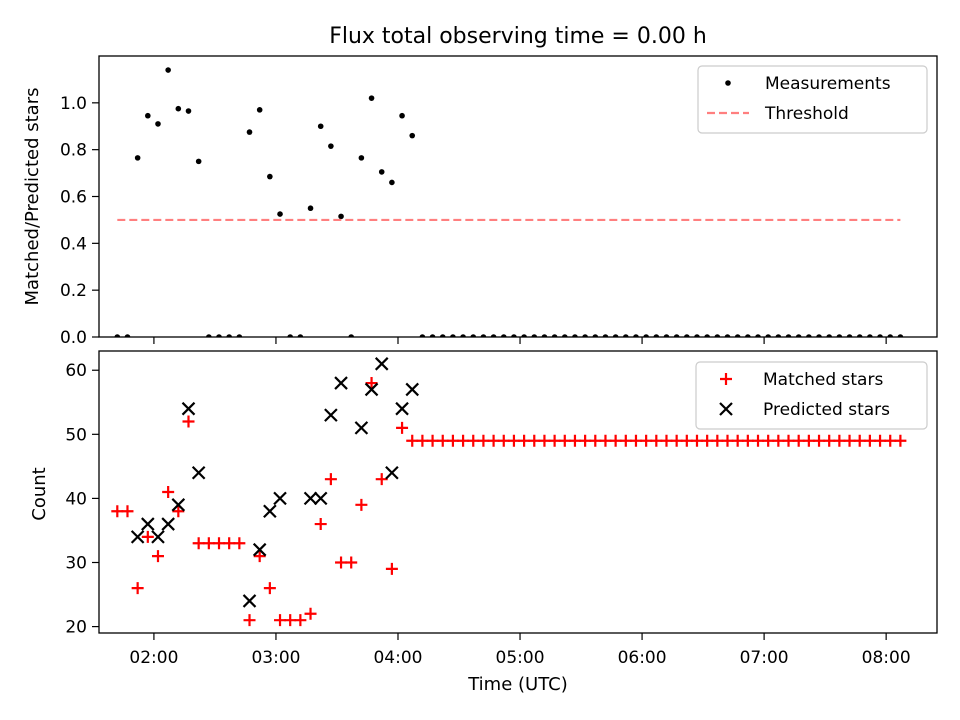 The height and width of the screenshot is (720, 960). Describe the element at coordinates (520, 658) in the screenshot. I see `x-tick-label: 05:00` at that location.